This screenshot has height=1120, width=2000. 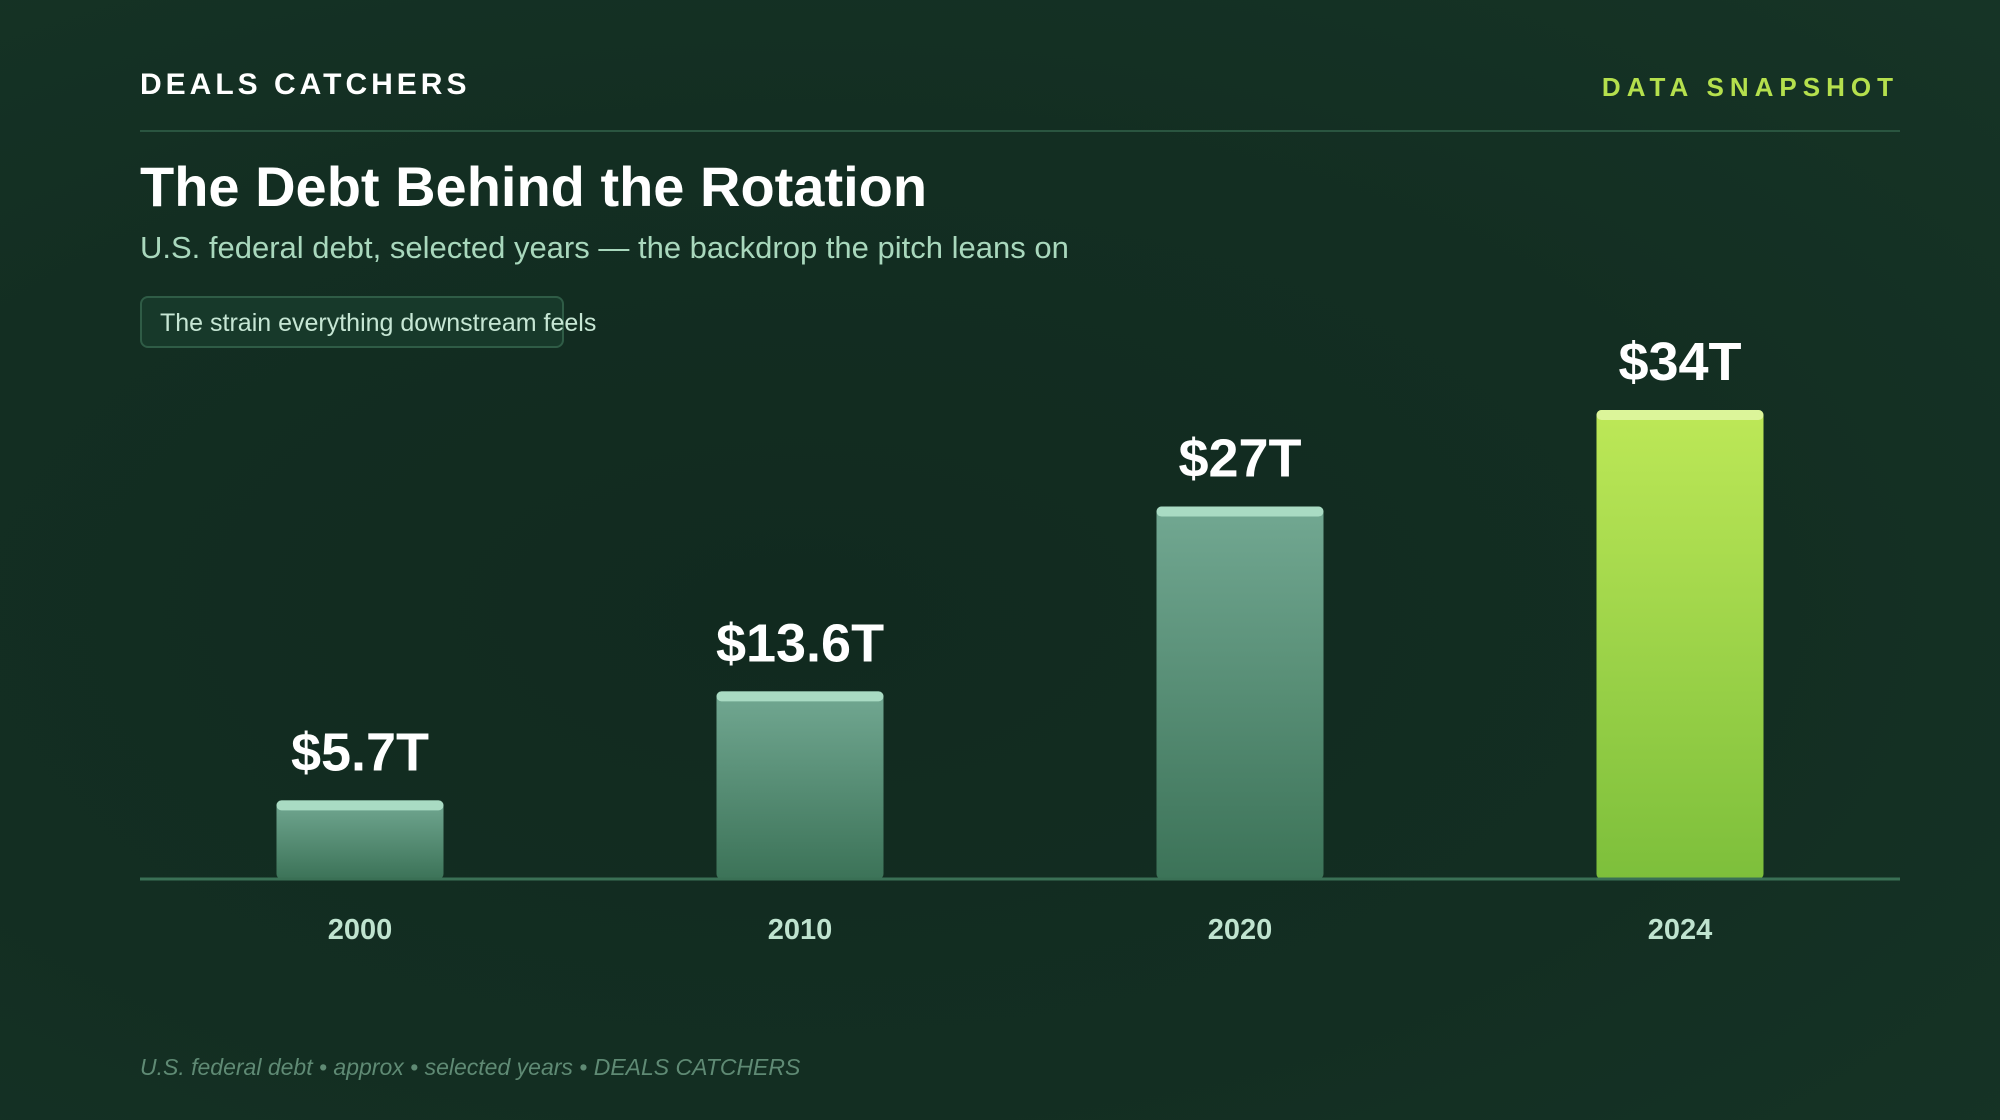 I want to click on bar-2000, so click(x=360, y=839).